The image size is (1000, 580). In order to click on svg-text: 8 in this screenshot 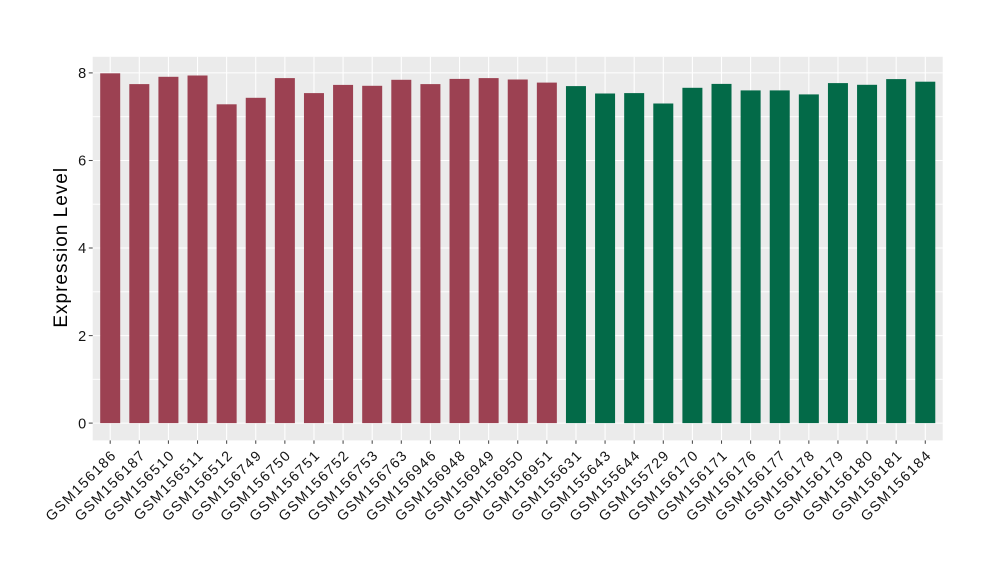, I will do `click(82, 74)`.